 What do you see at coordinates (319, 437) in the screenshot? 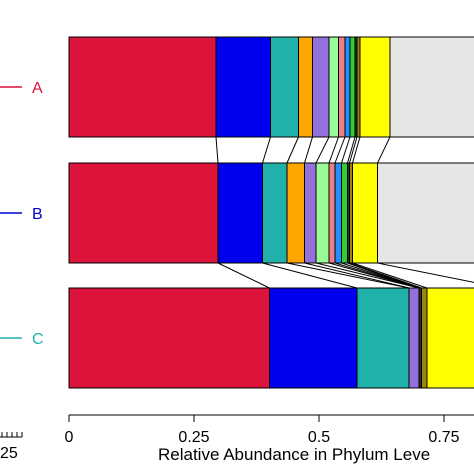
I see `x-tick-label: 0.5` at bounding box center [319, 437].